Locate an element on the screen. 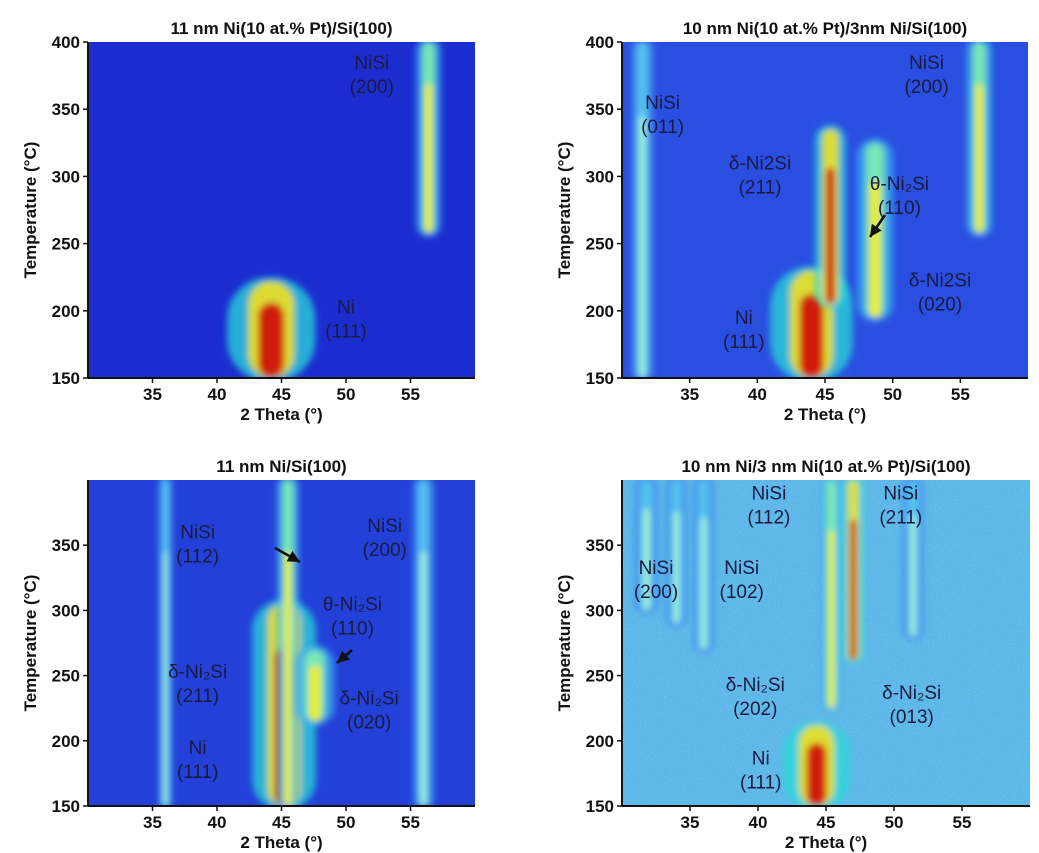 The height and width of the screenshot is (853, 1039). peak-annotation: δ-Ni₂Si (211) is located at coordinates (197, 684).